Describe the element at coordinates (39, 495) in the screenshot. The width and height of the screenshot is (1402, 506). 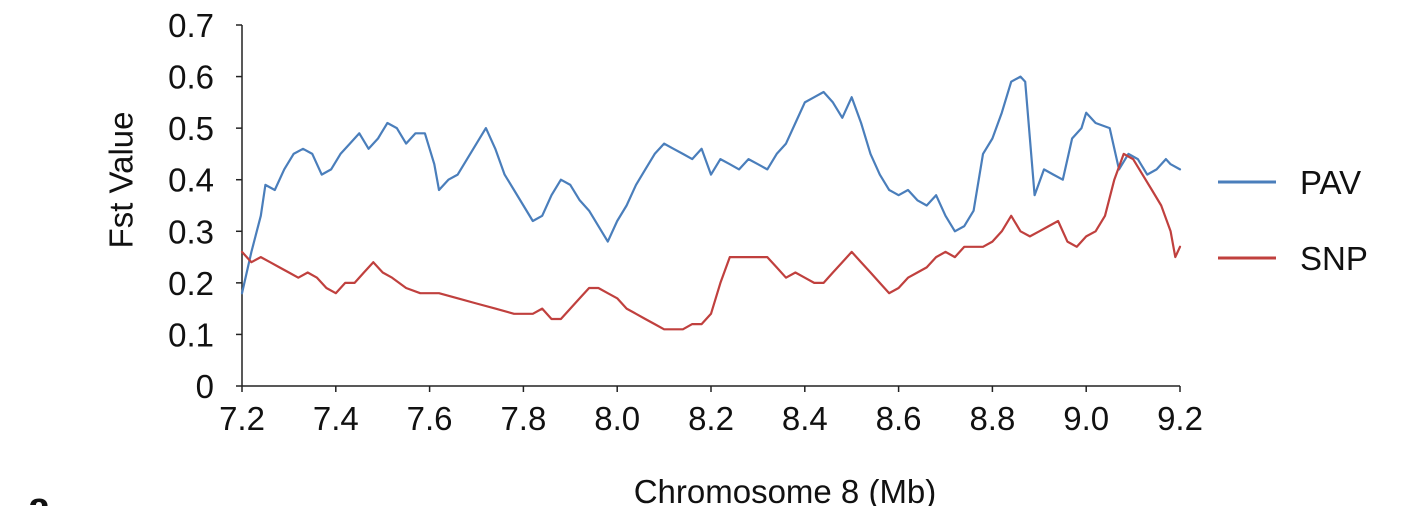
I see `panel-label: a` at that location.